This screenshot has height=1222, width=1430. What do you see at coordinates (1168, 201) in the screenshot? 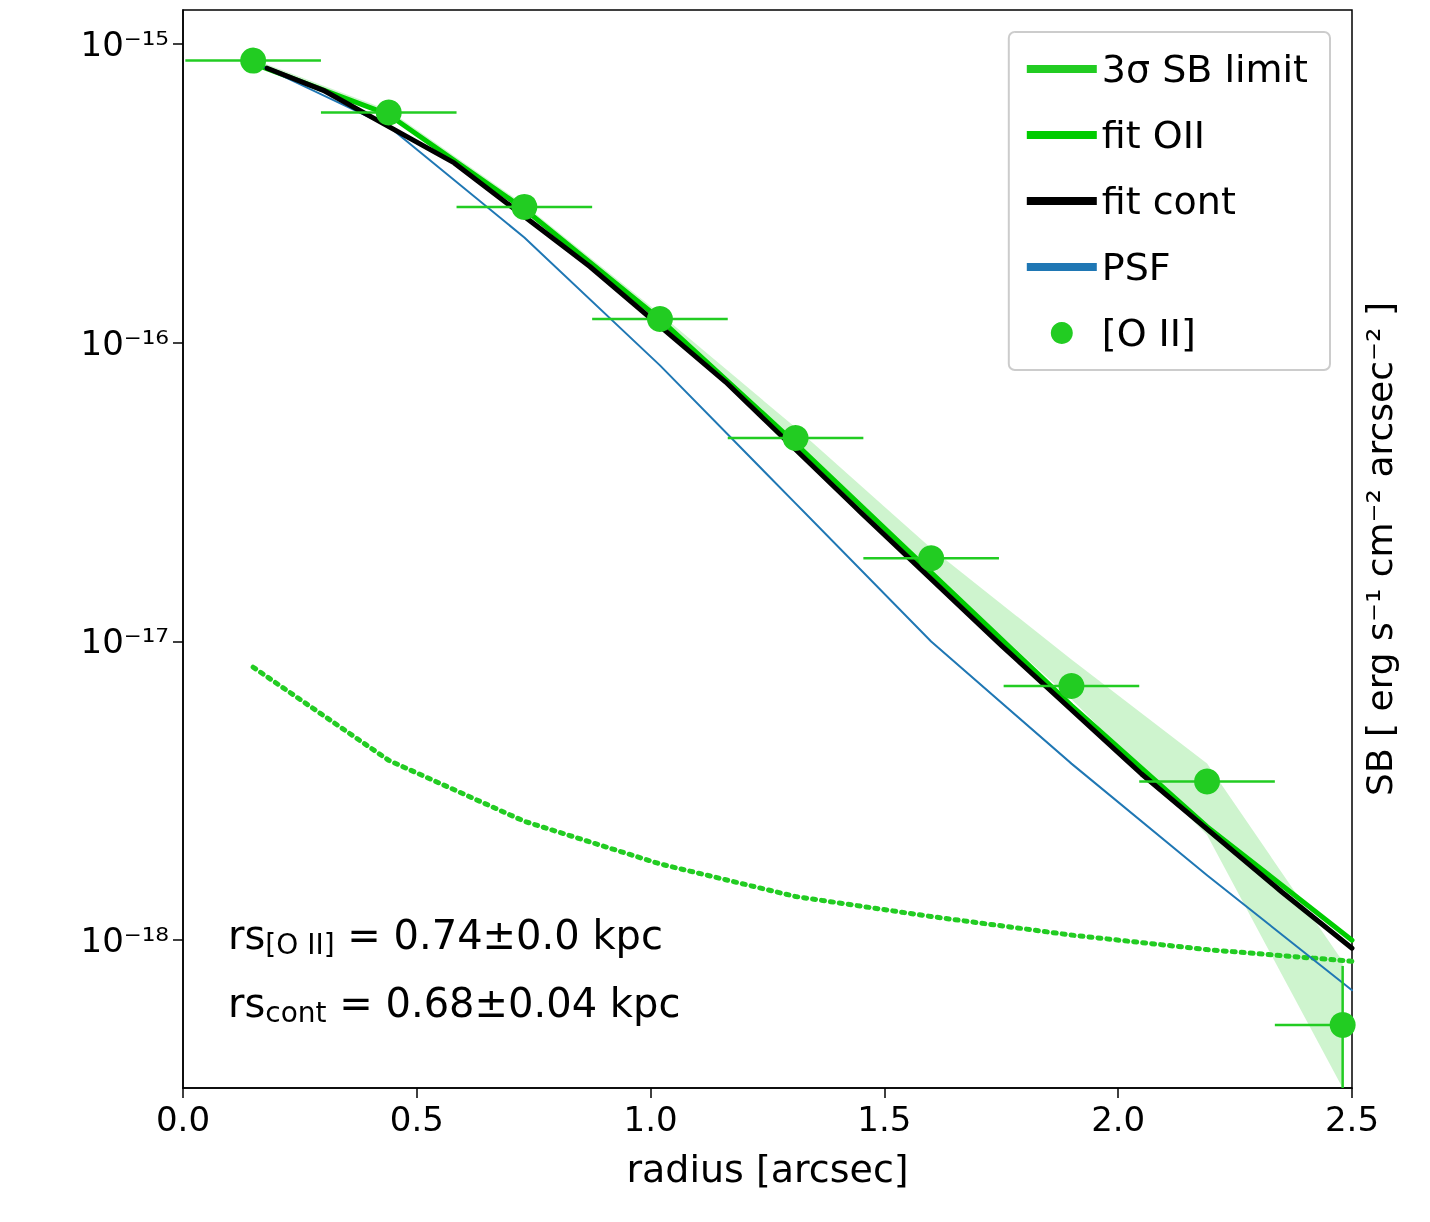
I see `legend-label: fit cont` at bounding box center [1168, 201].